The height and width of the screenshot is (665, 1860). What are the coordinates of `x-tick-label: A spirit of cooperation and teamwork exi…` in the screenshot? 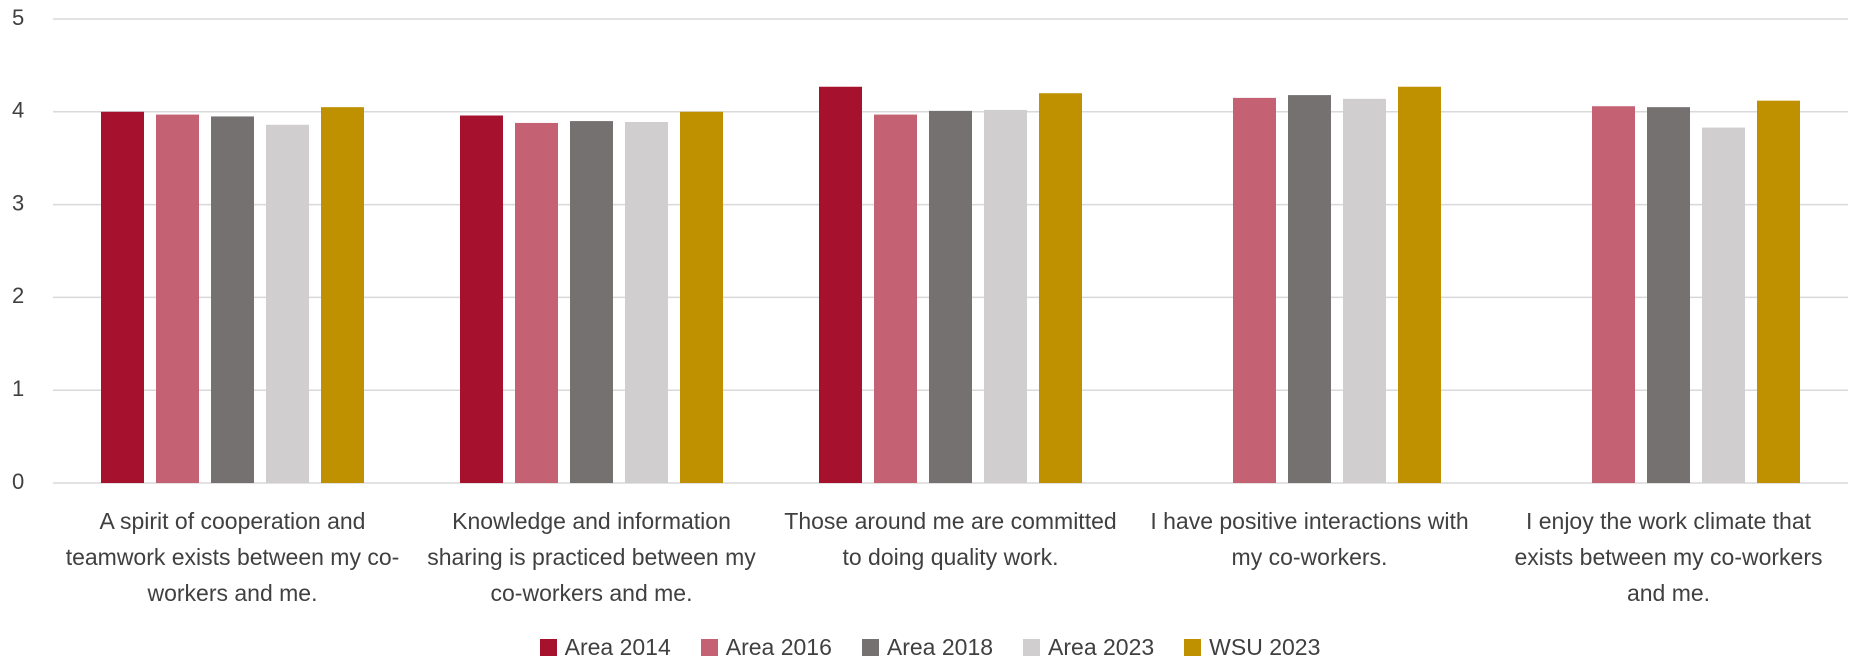 It's located at (232, 557).